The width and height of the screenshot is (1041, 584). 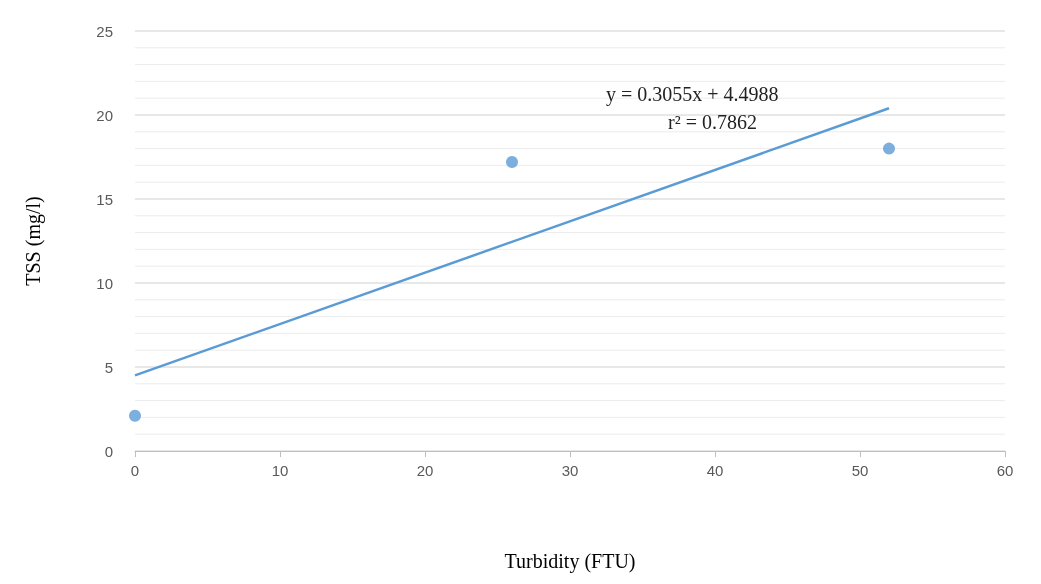 What do you see at coordinates (1005, 470) in the screenshot?
I see `x-tick-label: 60` at bounding box center [1005, 470].